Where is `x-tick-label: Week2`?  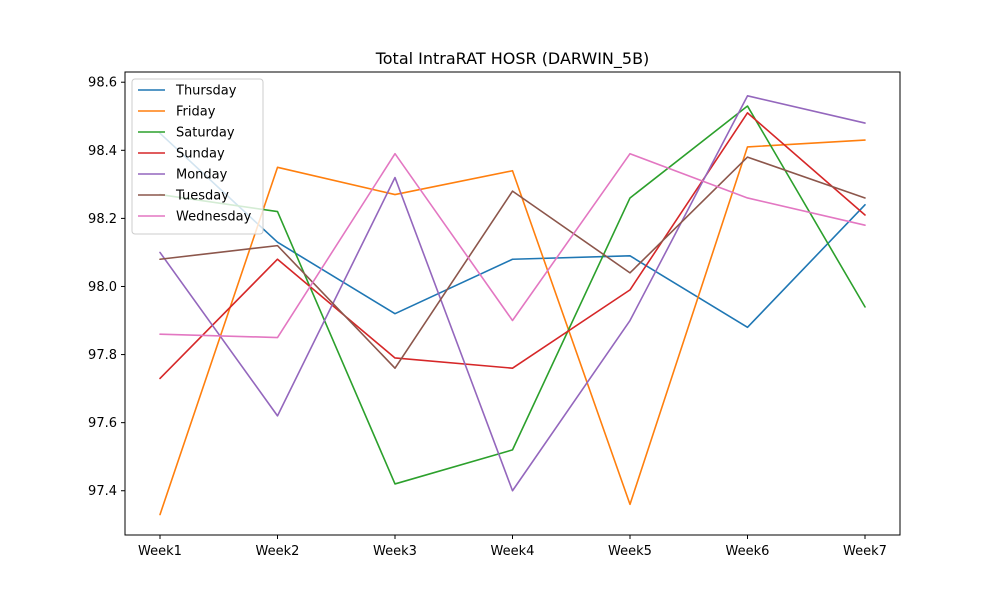 x-tick-label: Week2 is located at coordinates (278, 551).